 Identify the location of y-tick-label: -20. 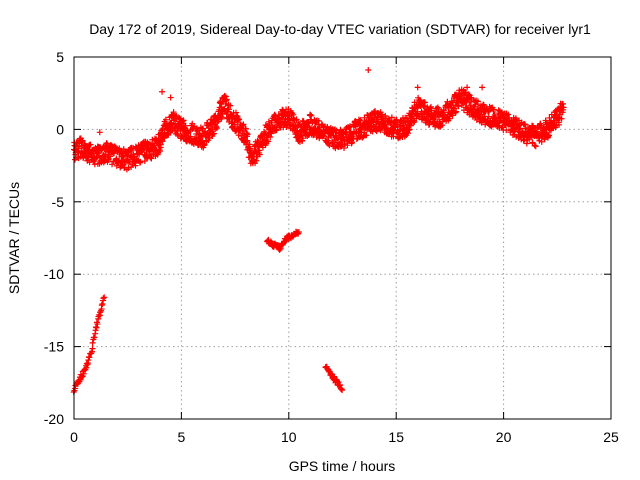
(54, 419).